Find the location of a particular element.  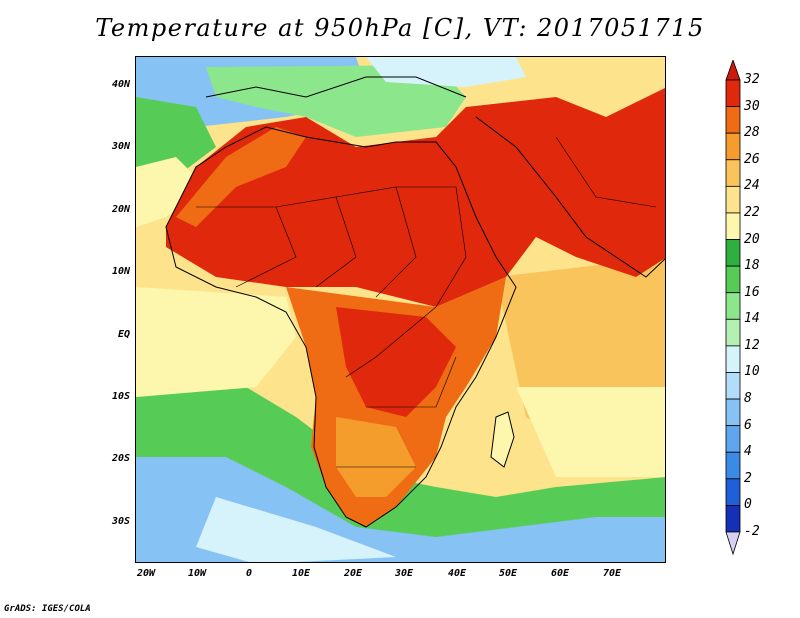

colorbar-label: 24 is located at coordinates (752, 186).